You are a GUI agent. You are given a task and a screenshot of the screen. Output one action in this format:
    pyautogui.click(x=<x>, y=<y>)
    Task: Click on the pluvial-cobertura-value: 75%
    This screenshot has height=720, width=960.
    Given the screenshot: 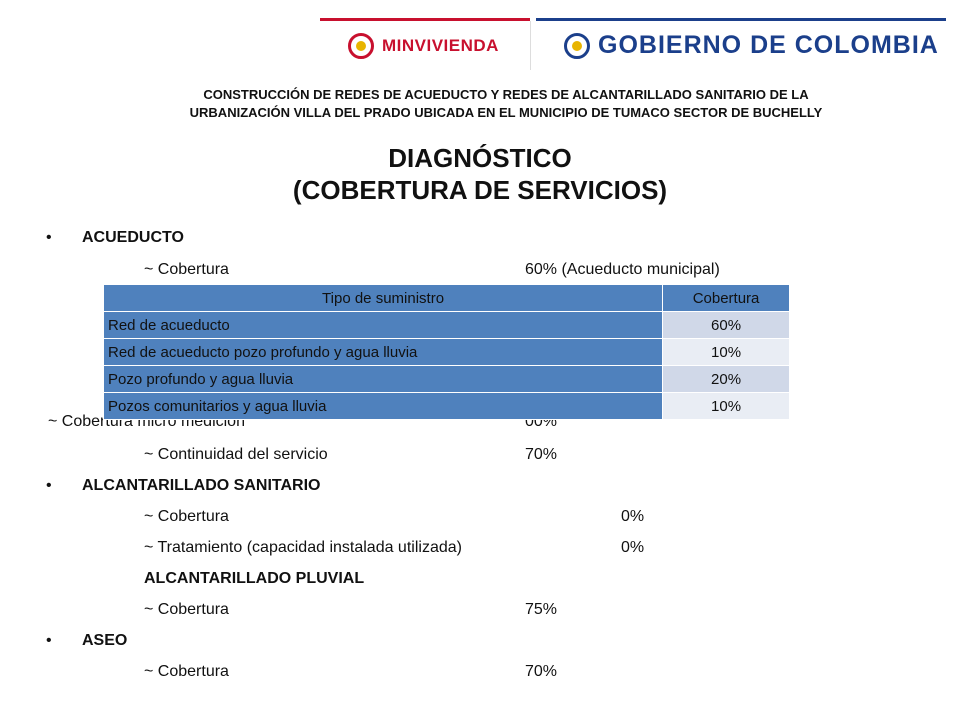 What is the action you would take?
    pyautogui.click(x=541, y=609)
    